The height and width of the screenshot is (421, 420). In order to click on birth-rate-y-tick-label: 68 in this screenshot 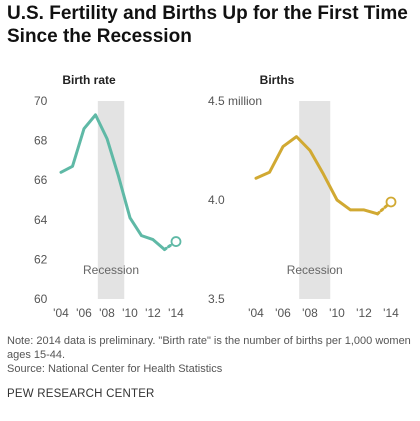, I will do `click(41, 141)`.